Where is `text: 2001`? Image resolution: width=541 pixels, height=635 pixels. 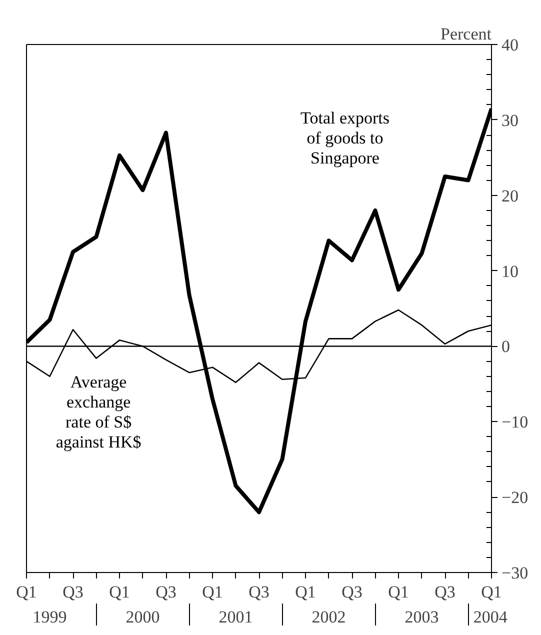 text: 2001 is located at coordinates (235, 617).